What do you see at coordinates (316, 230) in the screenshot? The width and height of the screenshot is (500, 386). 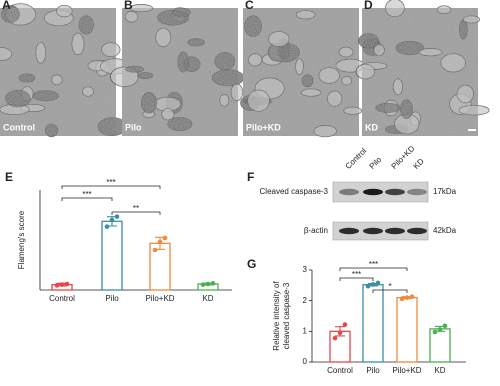 I see `blot-row-label: β-actin` at bounding box center [316, 230].